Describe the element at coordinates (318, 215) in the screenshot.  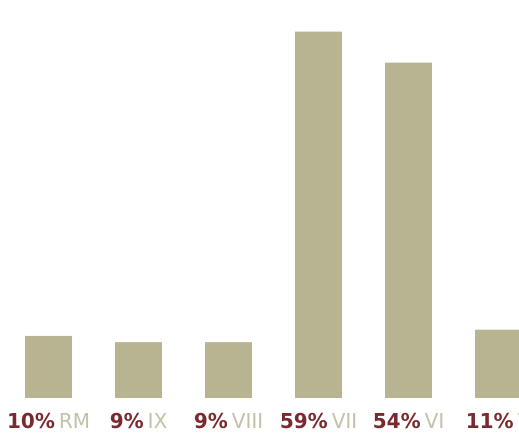
I see `bar-vii` at that location.